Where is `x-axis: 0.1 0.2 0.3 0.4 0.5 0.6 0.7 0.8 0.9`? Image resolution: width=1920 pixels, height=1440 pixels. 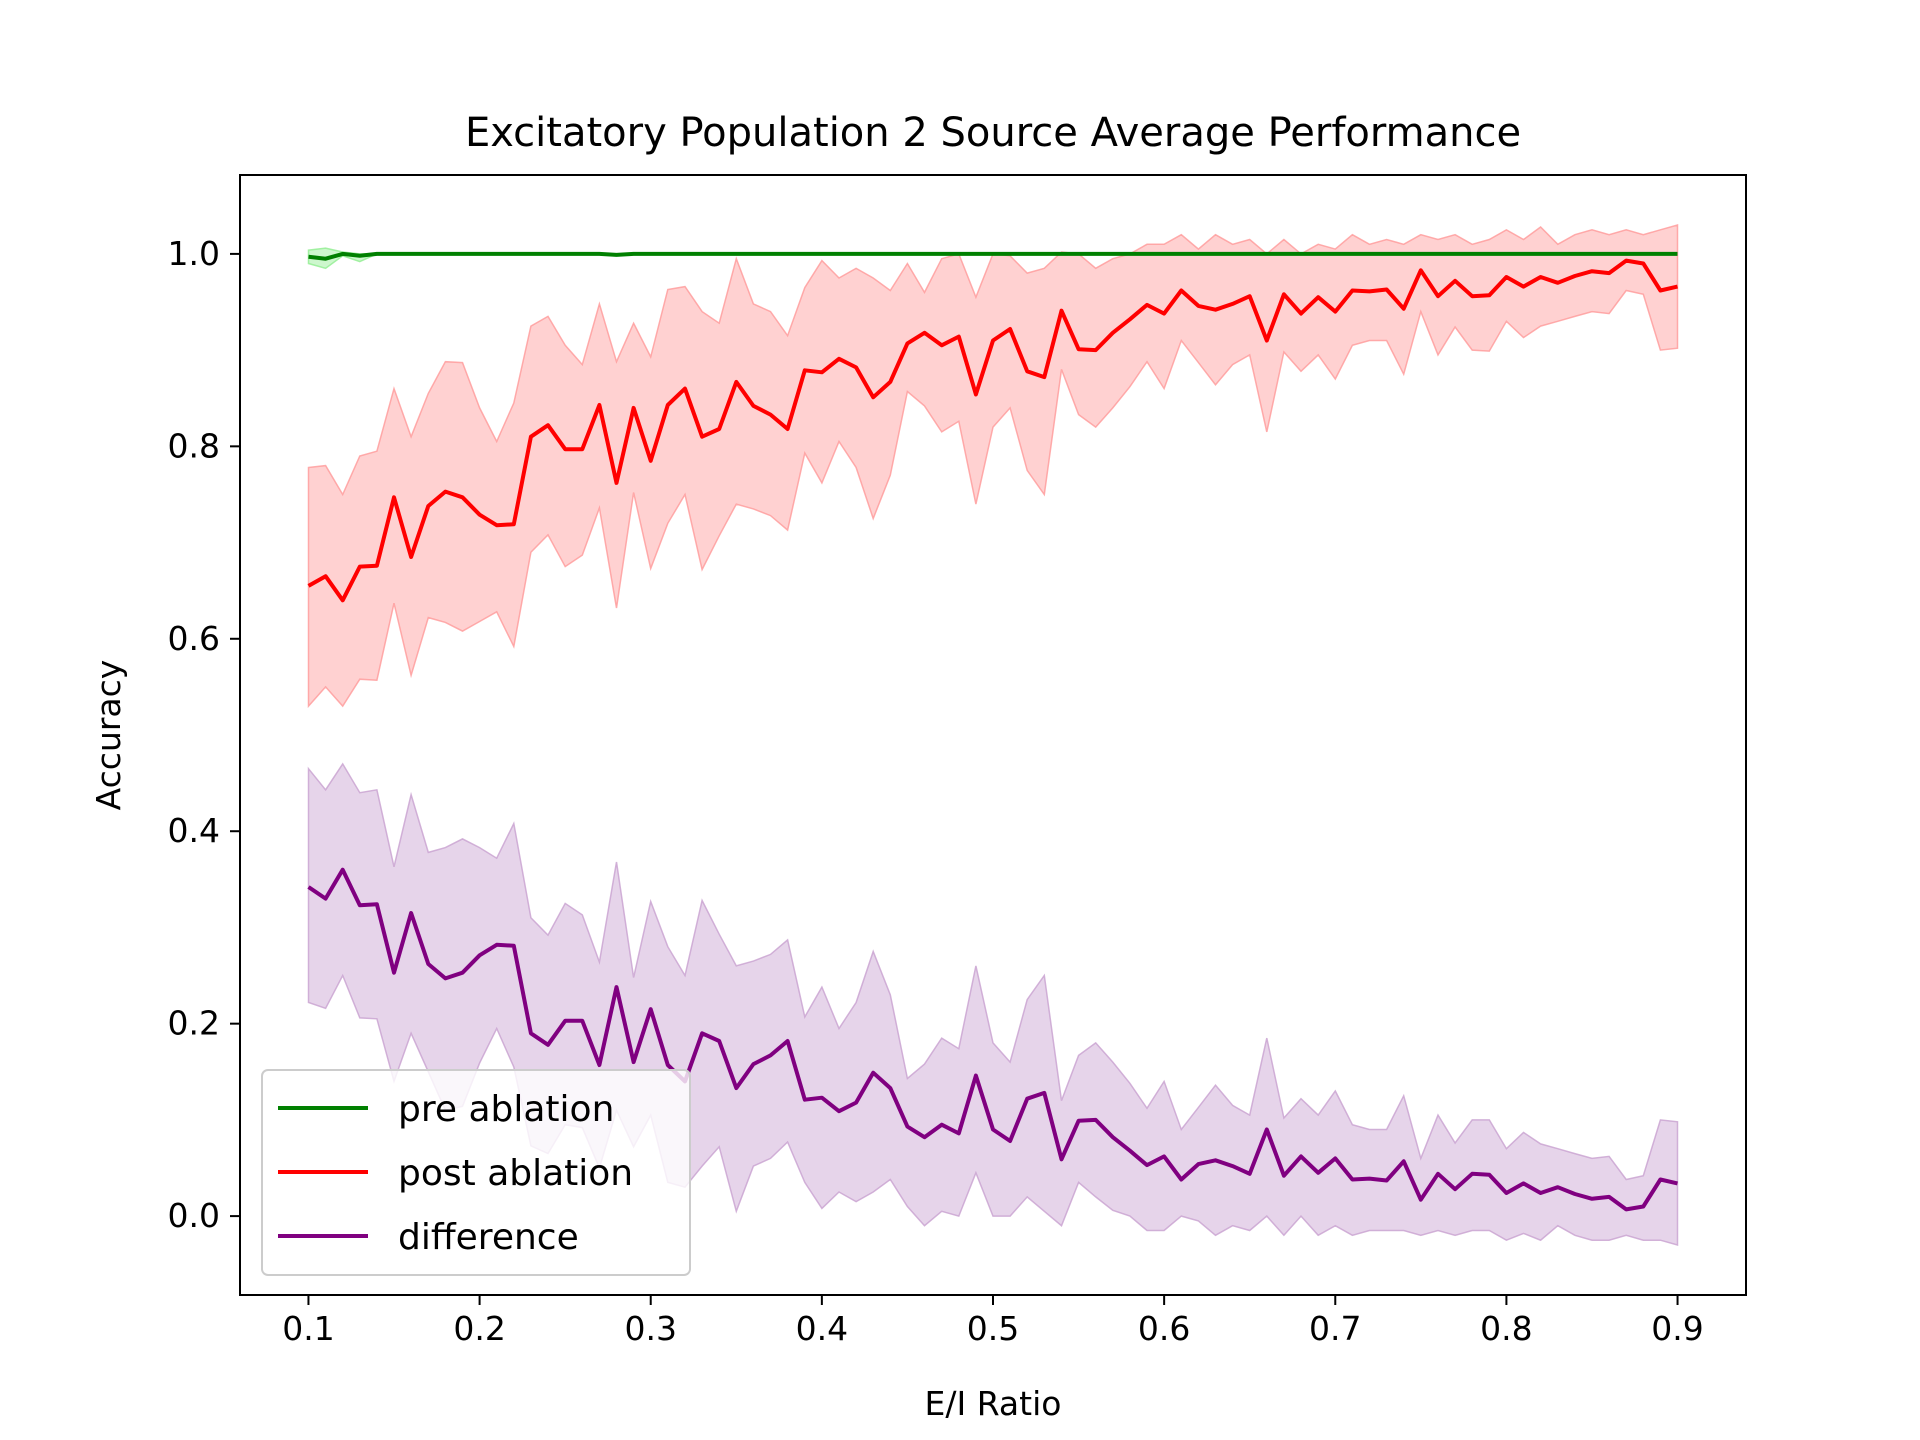 x-axis: 0.1 0.2 0.3 0.4 0.5 0.6 0.7 0.8 0.9 is located at coordinates (993, 1321).